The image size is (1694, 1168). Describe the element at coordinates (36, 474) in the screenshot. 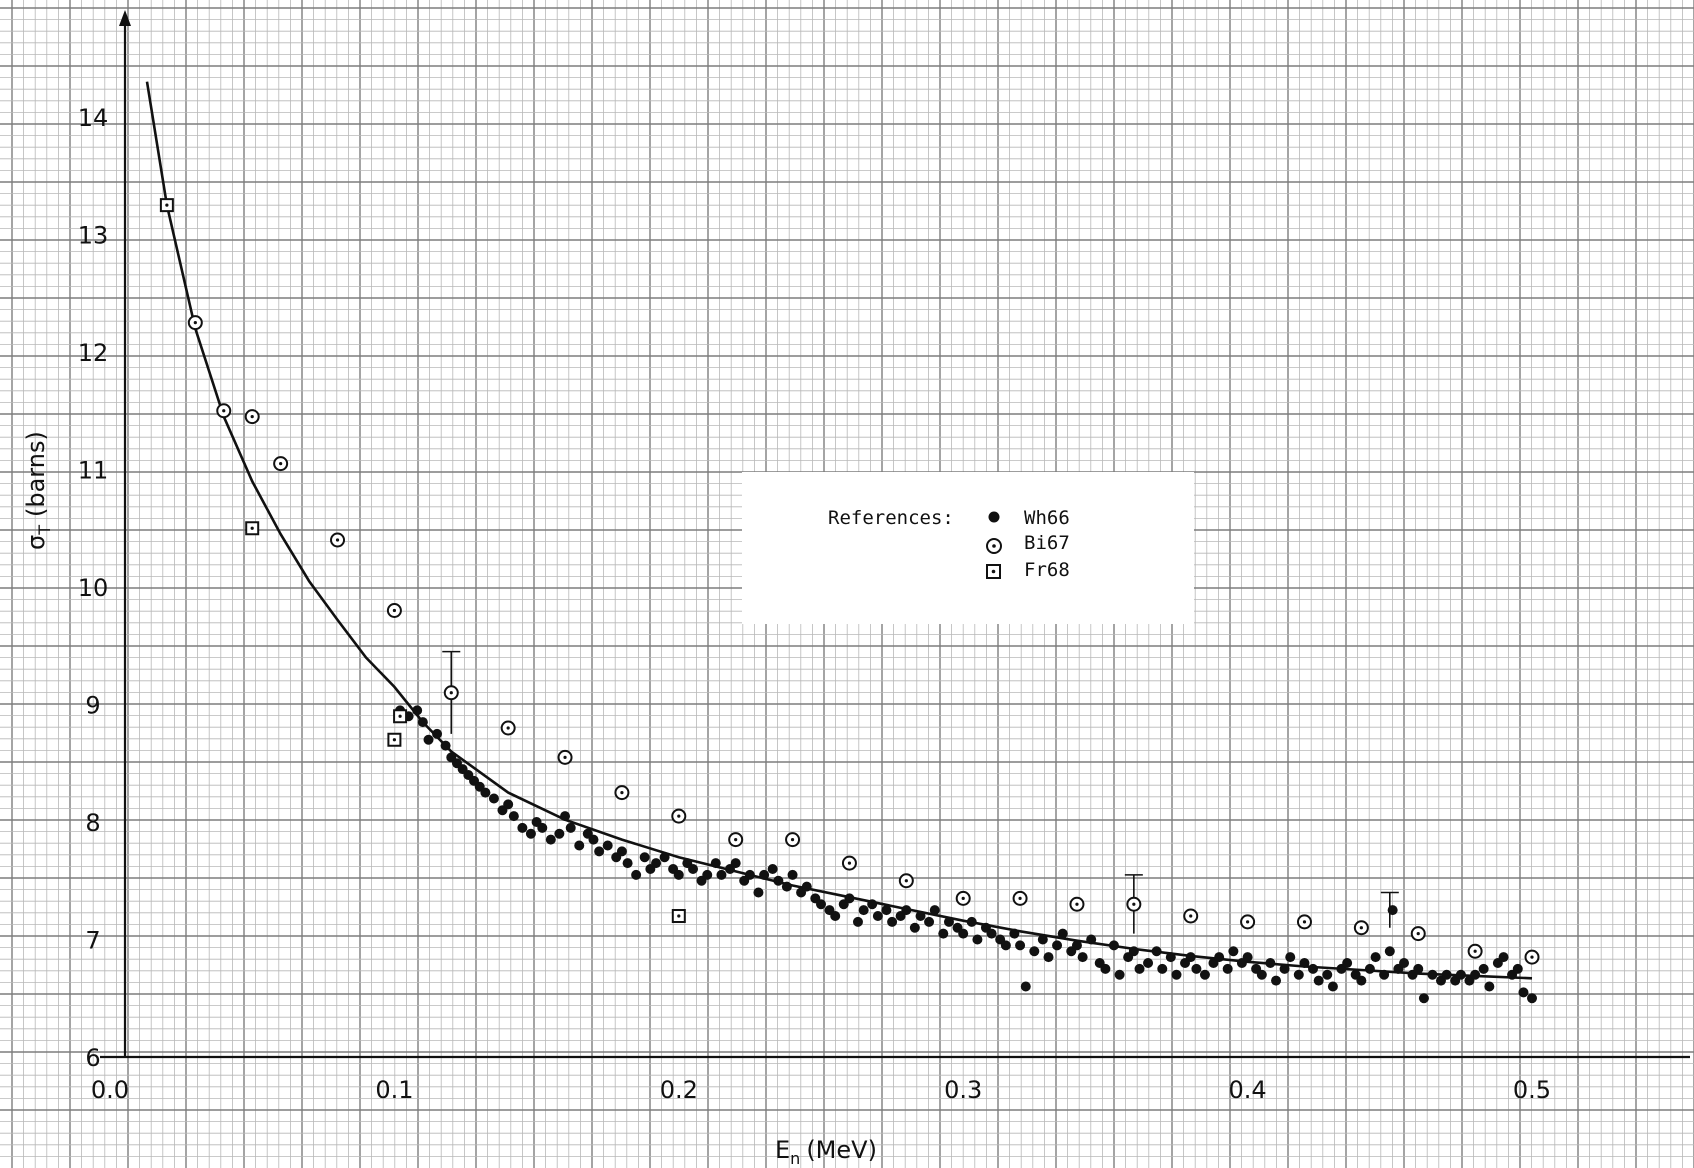

I see `y-axis-label-unit: (barns)` at that location.